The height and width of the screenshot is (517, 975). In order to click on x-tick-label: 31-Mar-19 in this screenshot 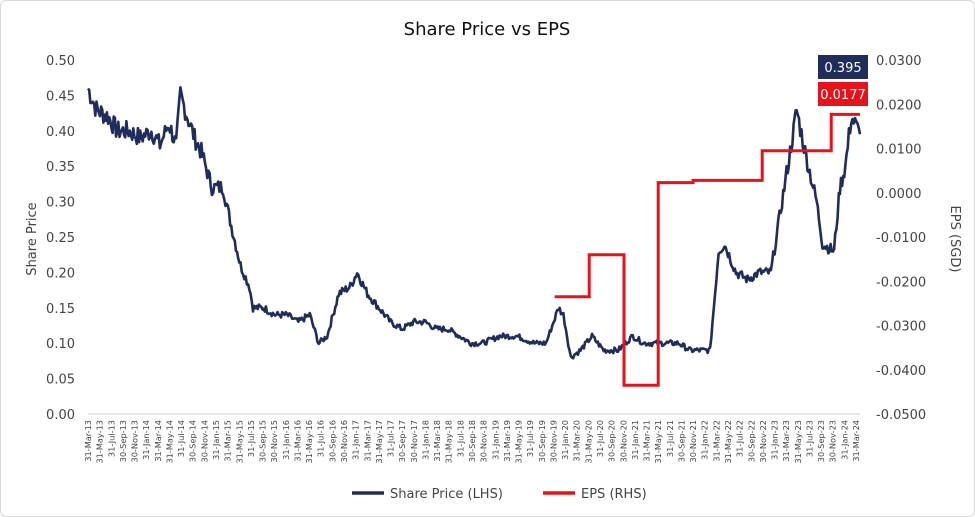, I will do `click(507, 441)`.